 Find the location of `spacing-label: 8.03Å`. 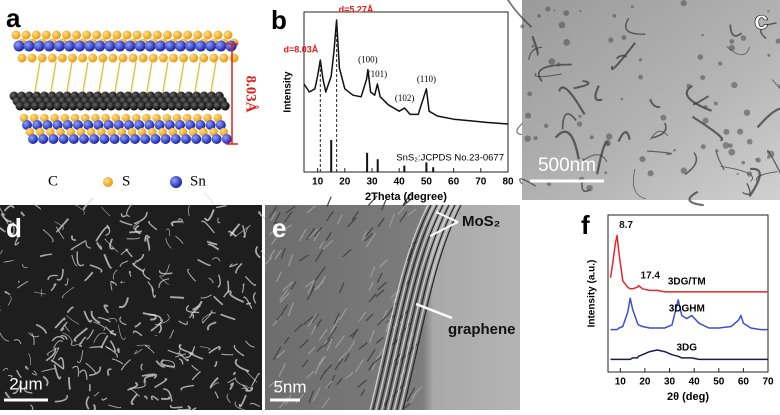

spacing-label: 8.03Å is located at coordinates (251, 93).